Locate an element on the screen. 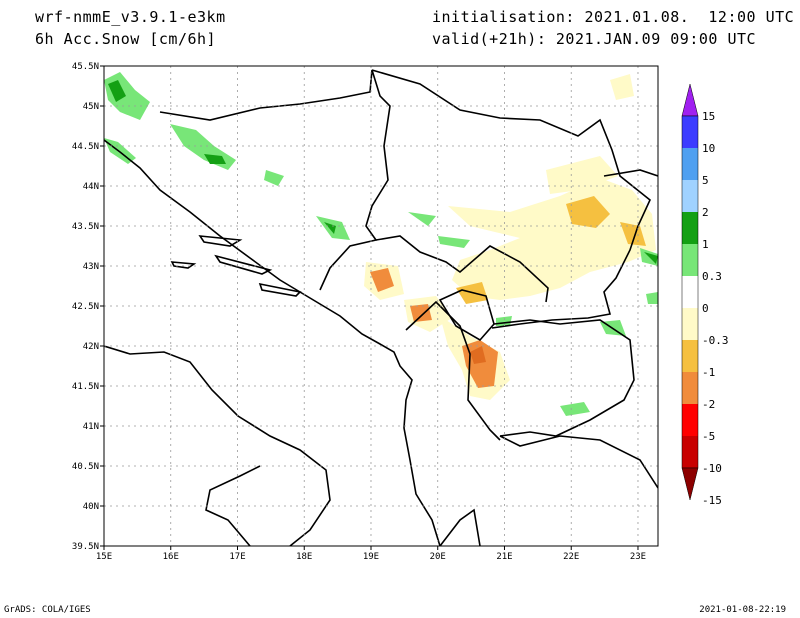 The image size is (800, 618). colorbar-label: 0.3 is located at coordinates (712, 276).